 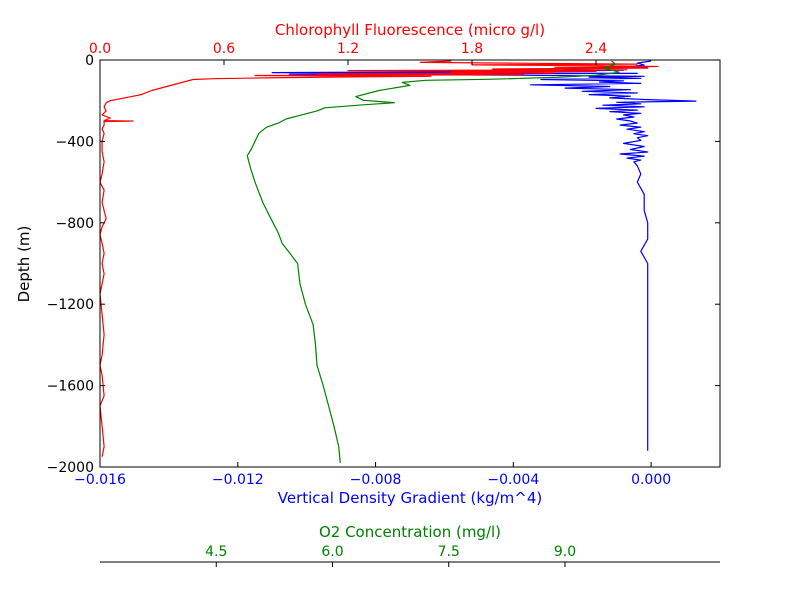 What do you see at coordinates (100, 49) in the screenshot?
I see `top-tick-label: 0.0` at bounding box center [100, 49].